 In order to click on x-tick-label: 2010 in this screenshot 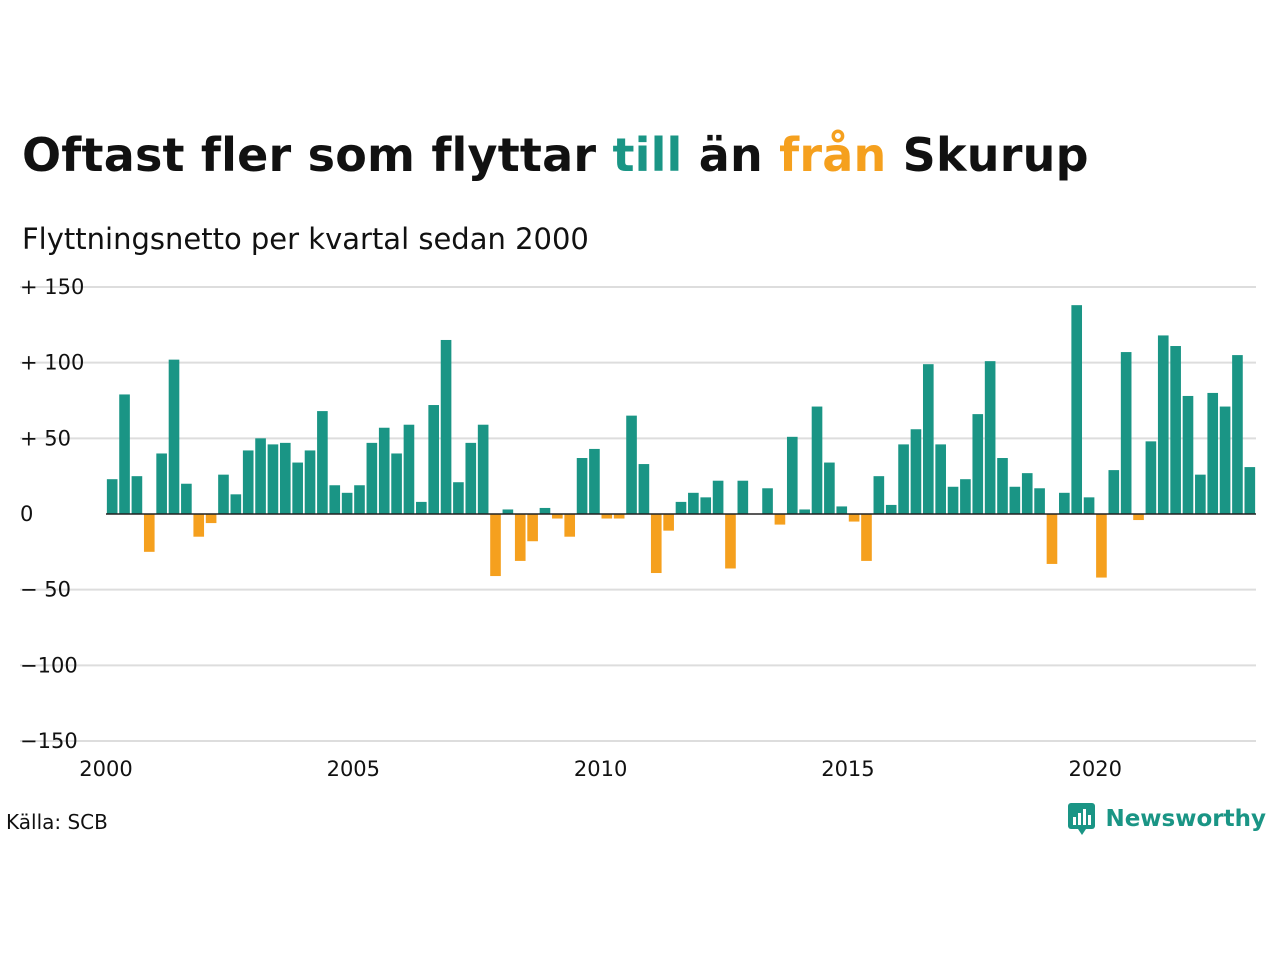, I will do `click(600, 769)`.